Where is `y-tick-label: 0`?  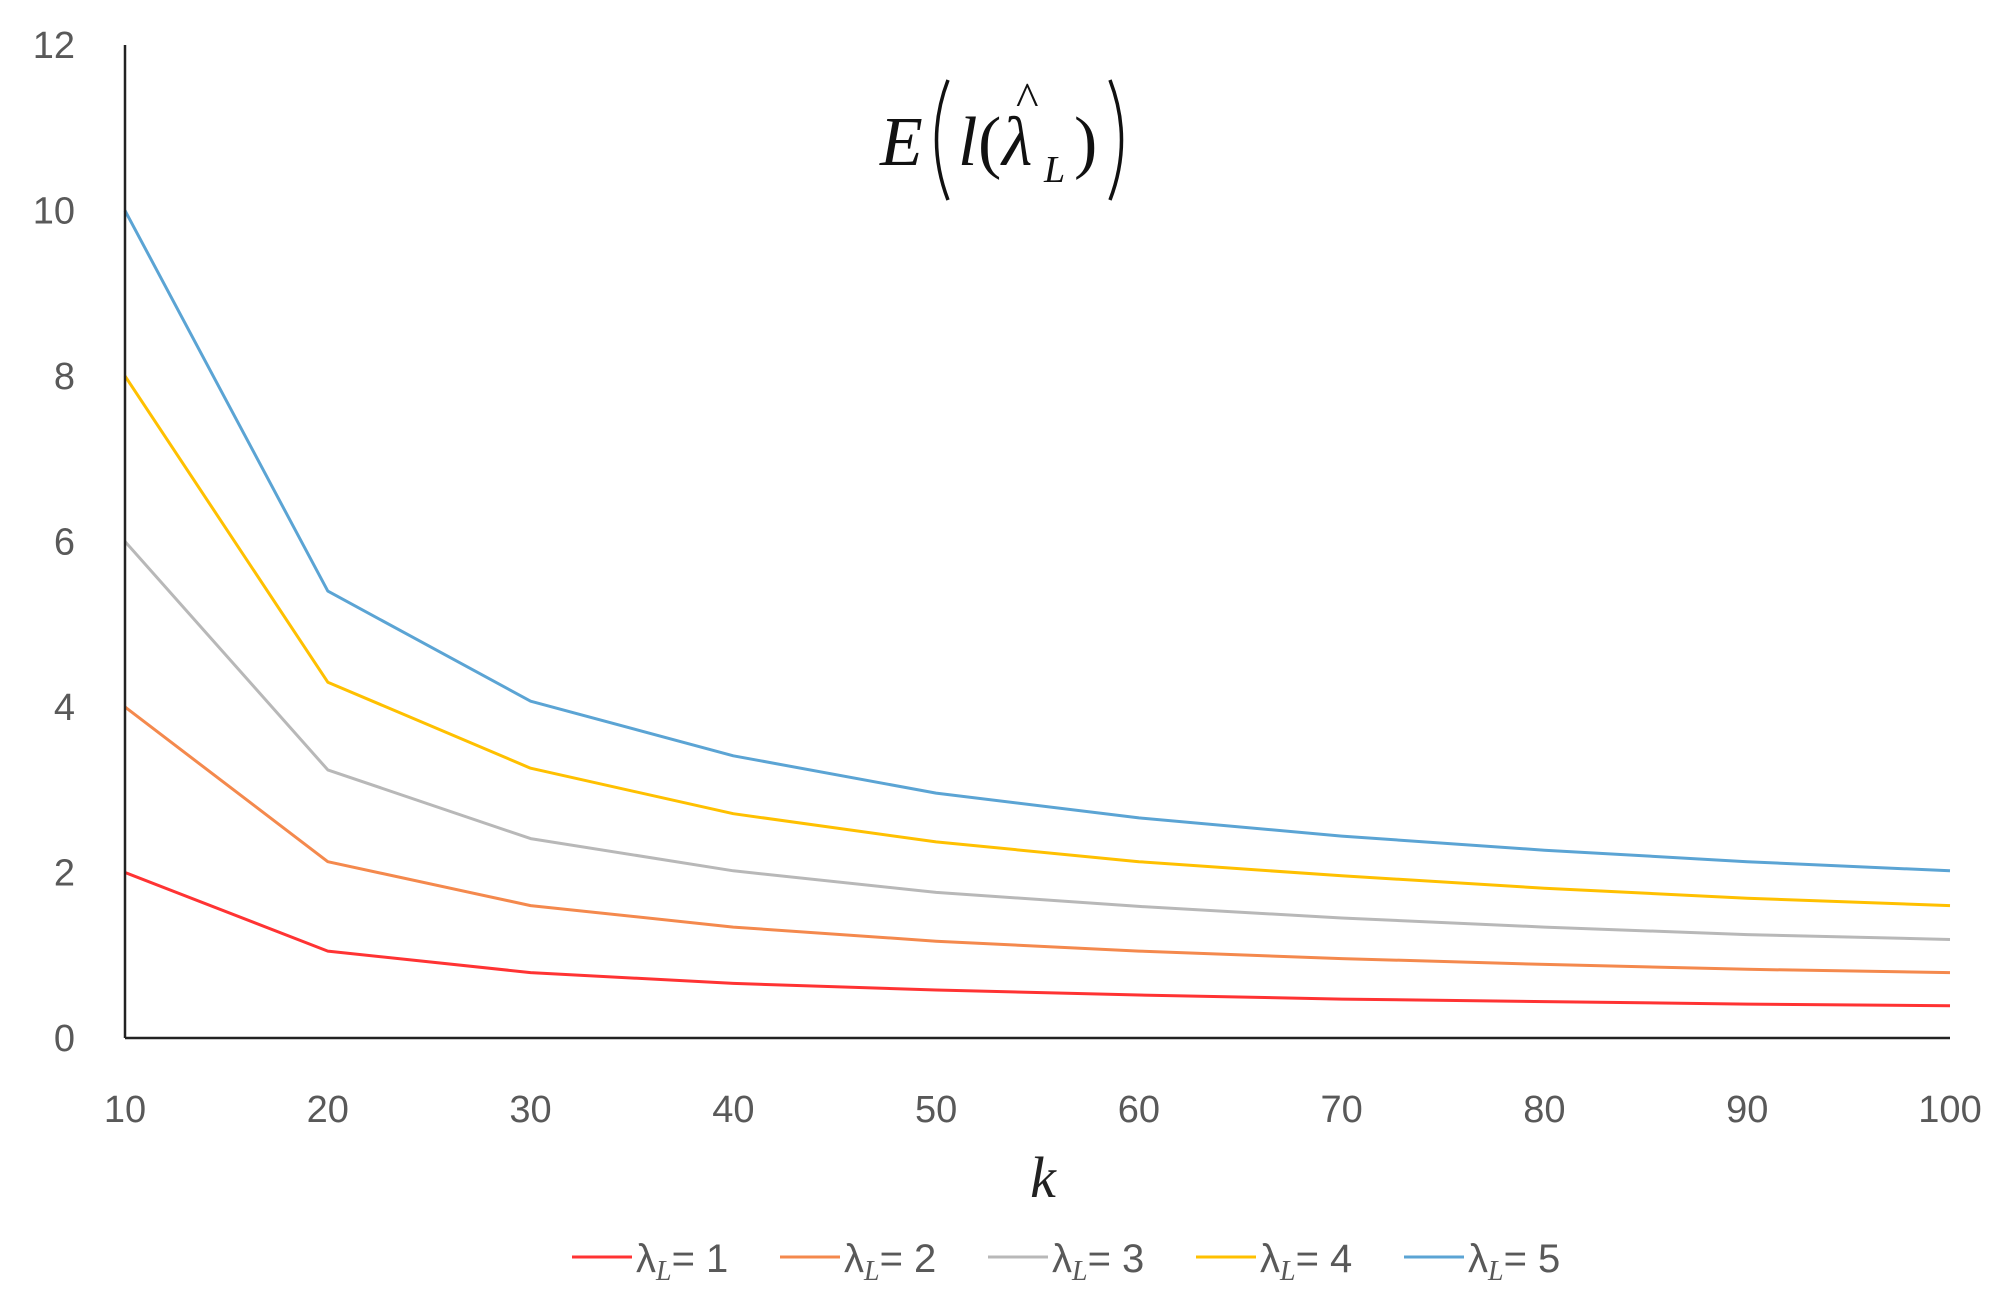
y-tick-label: 0 is located at coordinates (64, 1039).